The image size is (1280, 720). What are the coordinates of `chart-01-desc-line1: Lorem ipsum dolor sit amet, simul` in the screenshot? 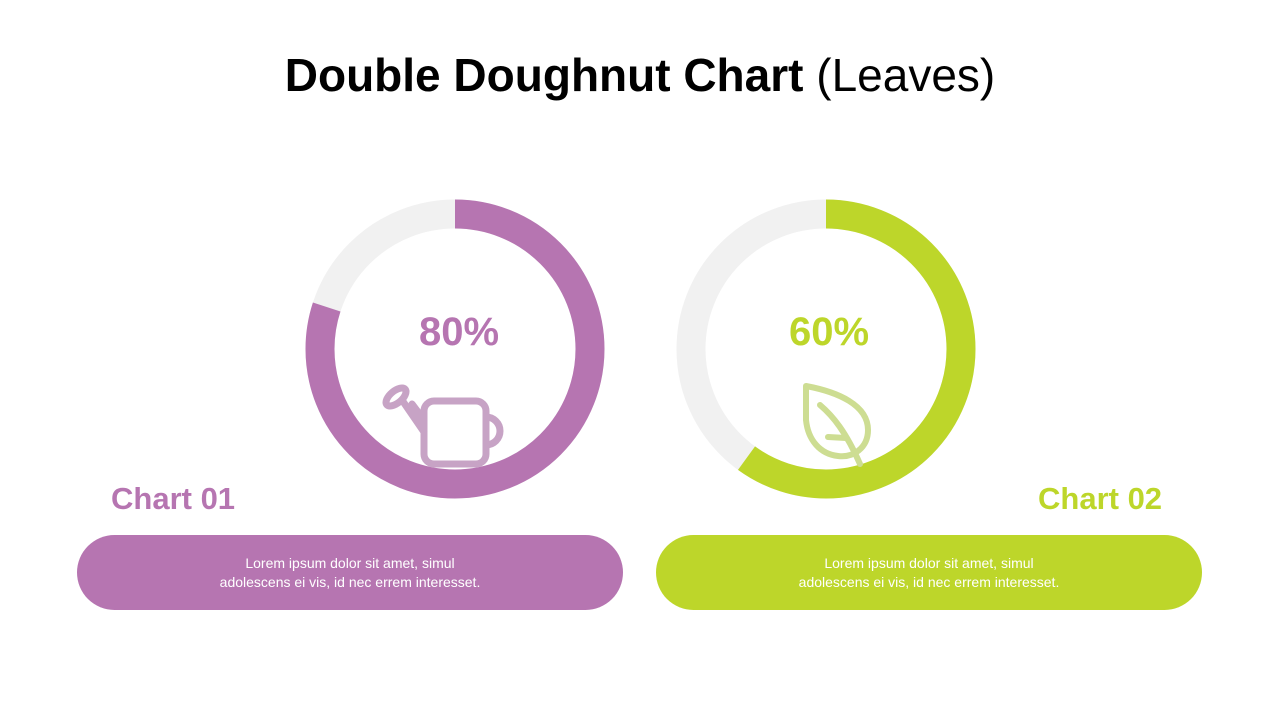 It's located at (350, 562).